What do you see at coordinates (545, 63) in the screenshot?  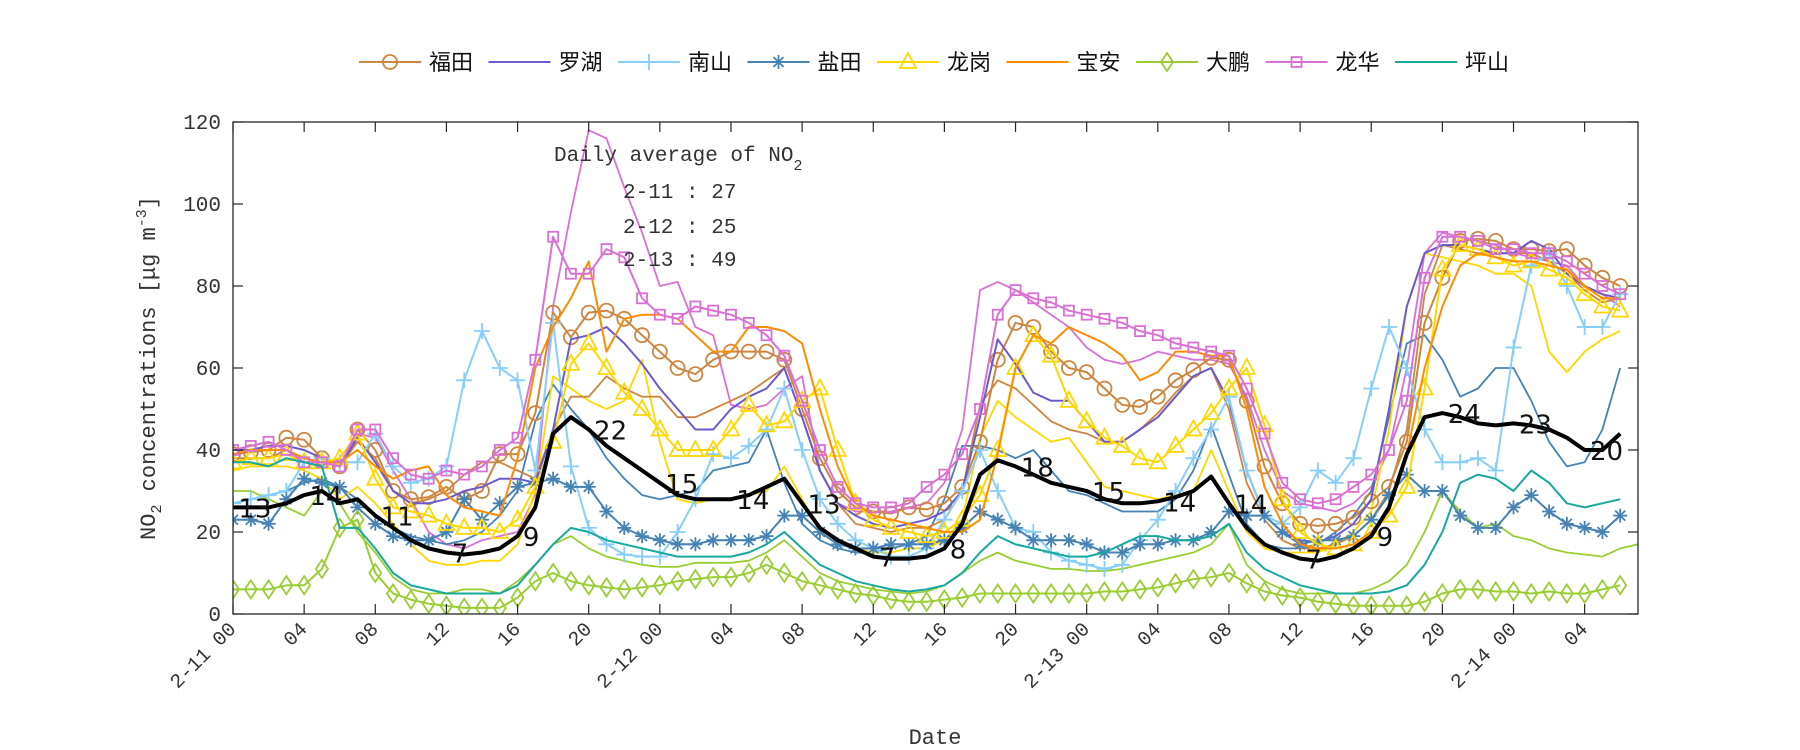 I see `legend-item-罗湖: 罗湖` at bounding box center [545, 63].